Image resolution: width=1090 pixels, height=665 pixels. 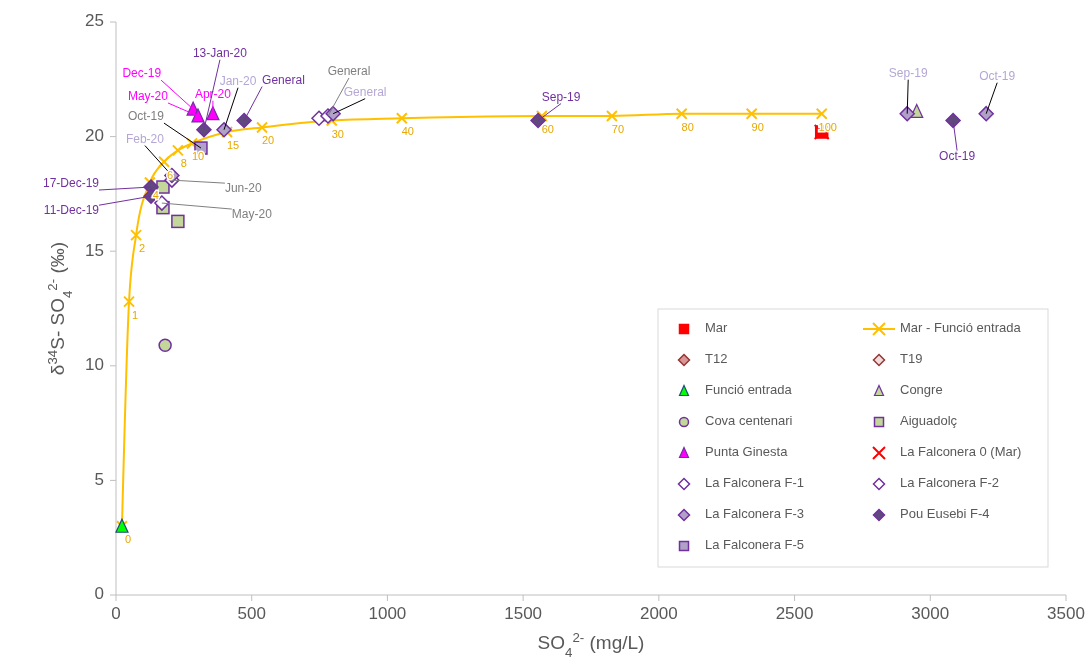 I want to click on y-tick-label: 25, so click(x=94, y=21).